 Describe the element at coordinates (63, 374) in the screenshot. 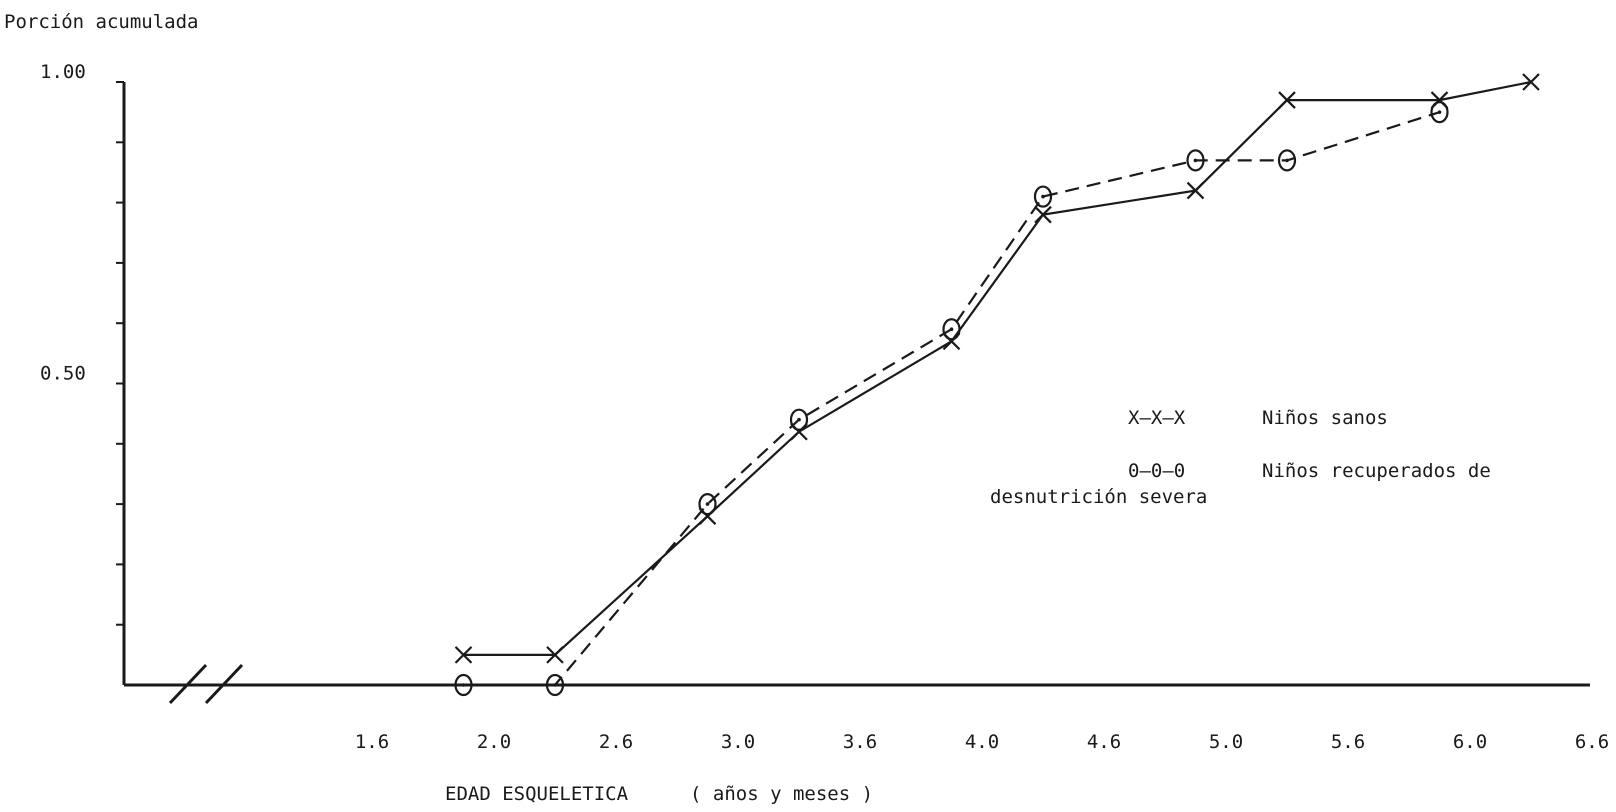

I see `y-tick-label: 0.50` at that location.